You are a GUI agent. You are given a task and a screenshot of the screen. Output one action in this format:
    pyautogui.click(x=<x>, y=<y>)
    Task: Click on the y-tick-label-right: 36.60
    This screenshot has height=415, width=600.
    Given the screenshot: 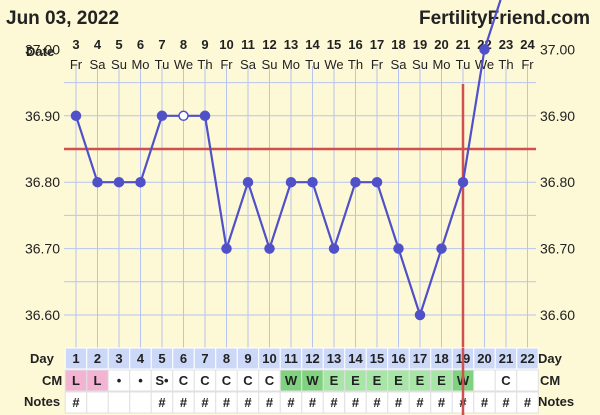 What is the action you would take?
    pyautogui.click(x=557, y=315)
    